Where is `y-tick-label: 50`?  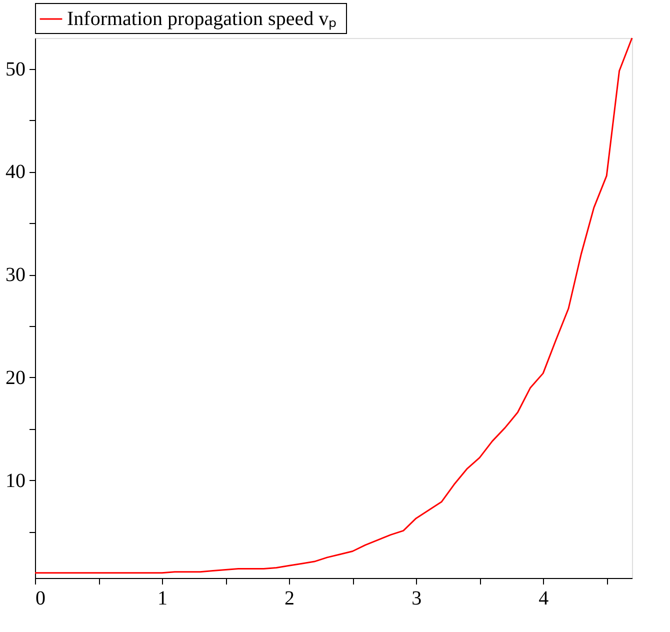
y-tick-label: 50 is located at coordinates (16, 69).